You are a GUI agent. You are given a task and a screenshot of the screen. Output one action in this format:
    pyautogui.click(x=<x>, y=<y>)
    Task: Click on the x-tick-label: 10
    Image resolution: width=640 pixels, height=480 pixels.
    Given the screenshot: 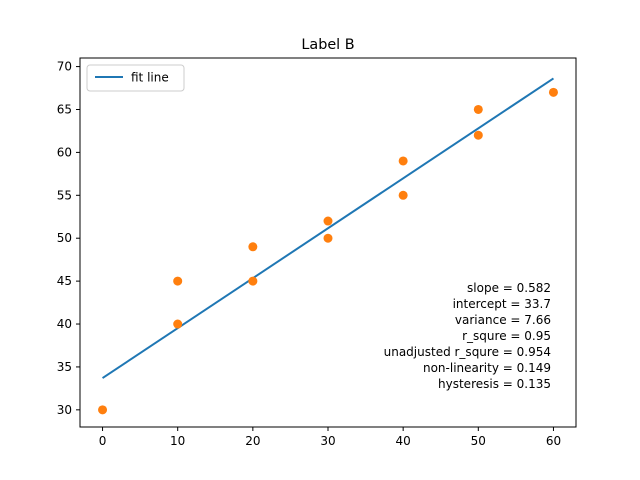 What is the action you would take?
    pyautogui.click(x=177, y=441)
    